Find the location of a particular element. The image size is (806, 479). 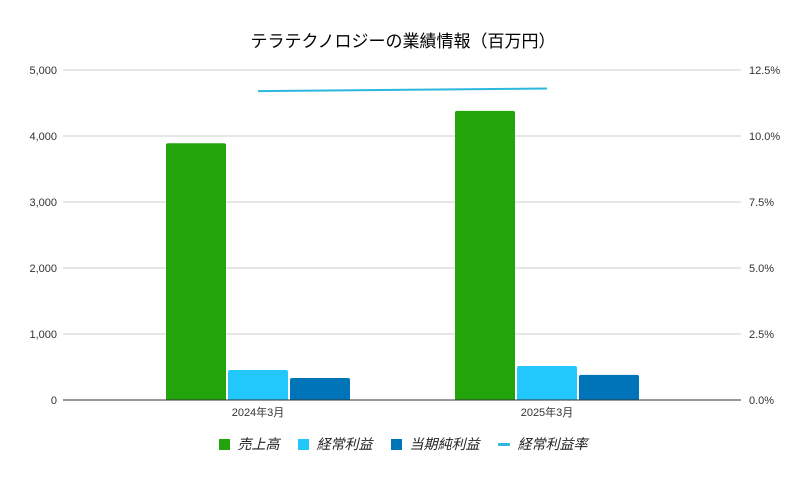

legend-label: 経常利益 is located at coordinates (344, 445).